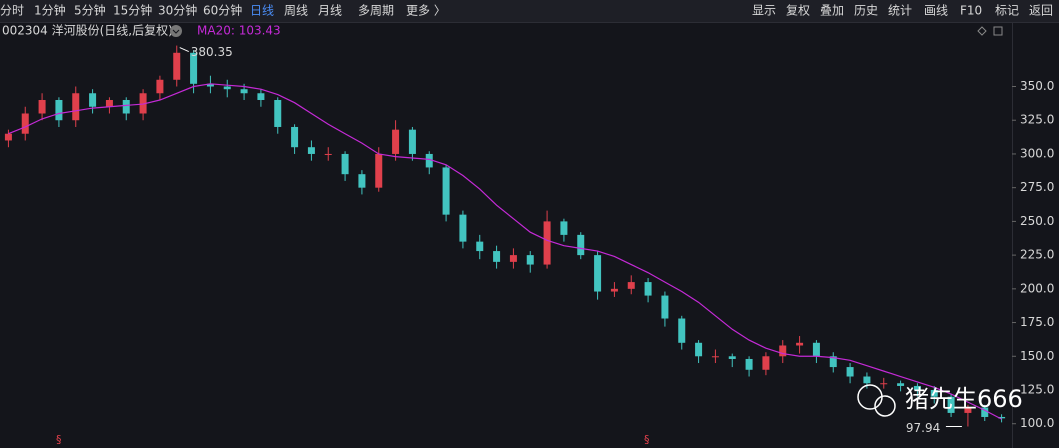 This screenshot has height=448, width=1059. Describe the element at coordinates (1037, 187) in the screenshot. I see `y-tick-label: 275.0` at that location.